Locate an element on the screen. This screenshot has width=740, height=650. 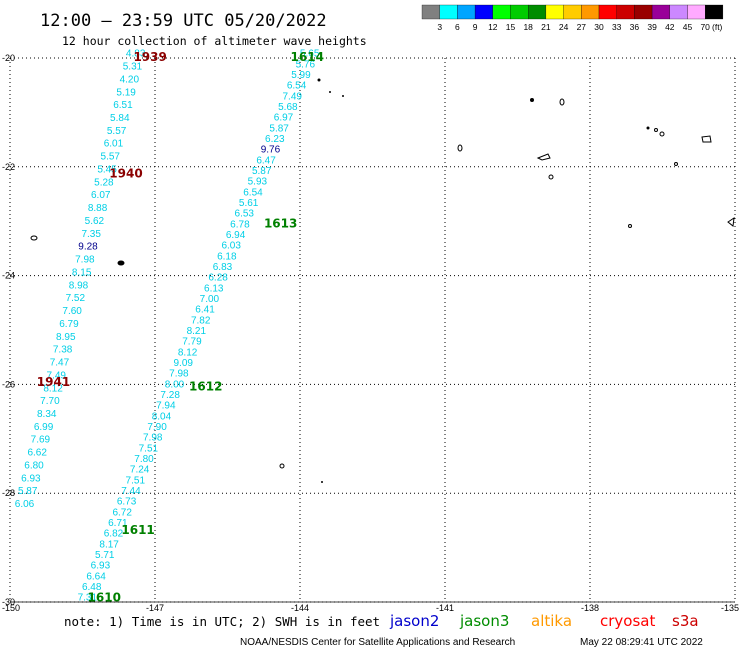
wave-height-value: 7.00 is located at coordinates (210, 299).